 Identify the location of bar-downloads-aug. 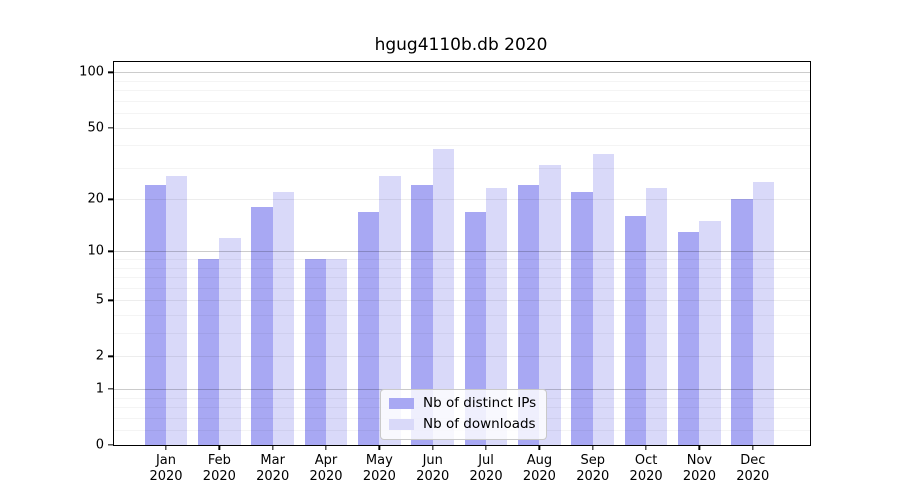
(550, 305).